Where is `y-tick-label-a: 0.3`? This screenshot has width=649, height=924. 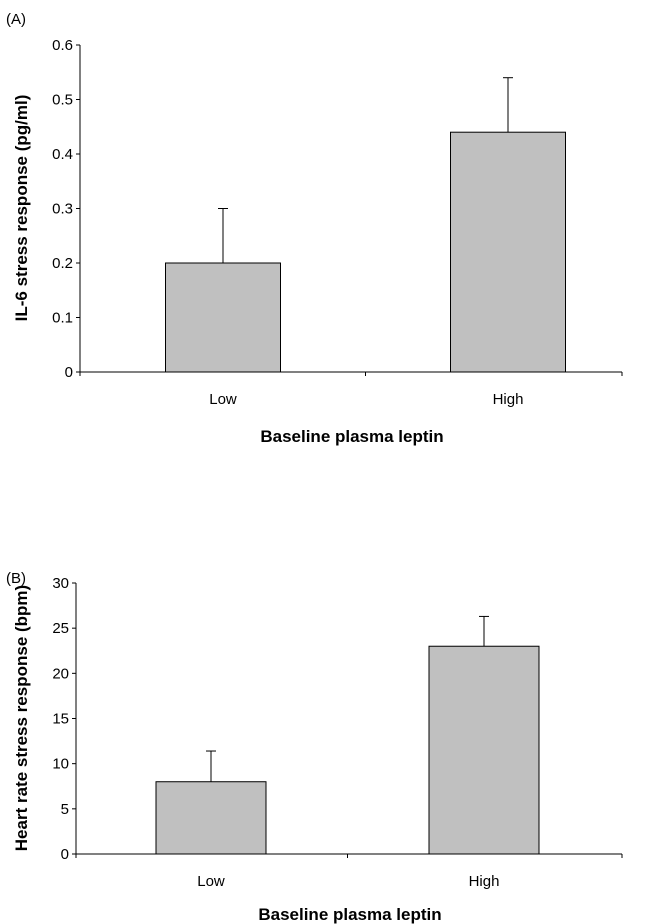
y-tick-label-a: 0.3 is located at coordinates (62, 209).